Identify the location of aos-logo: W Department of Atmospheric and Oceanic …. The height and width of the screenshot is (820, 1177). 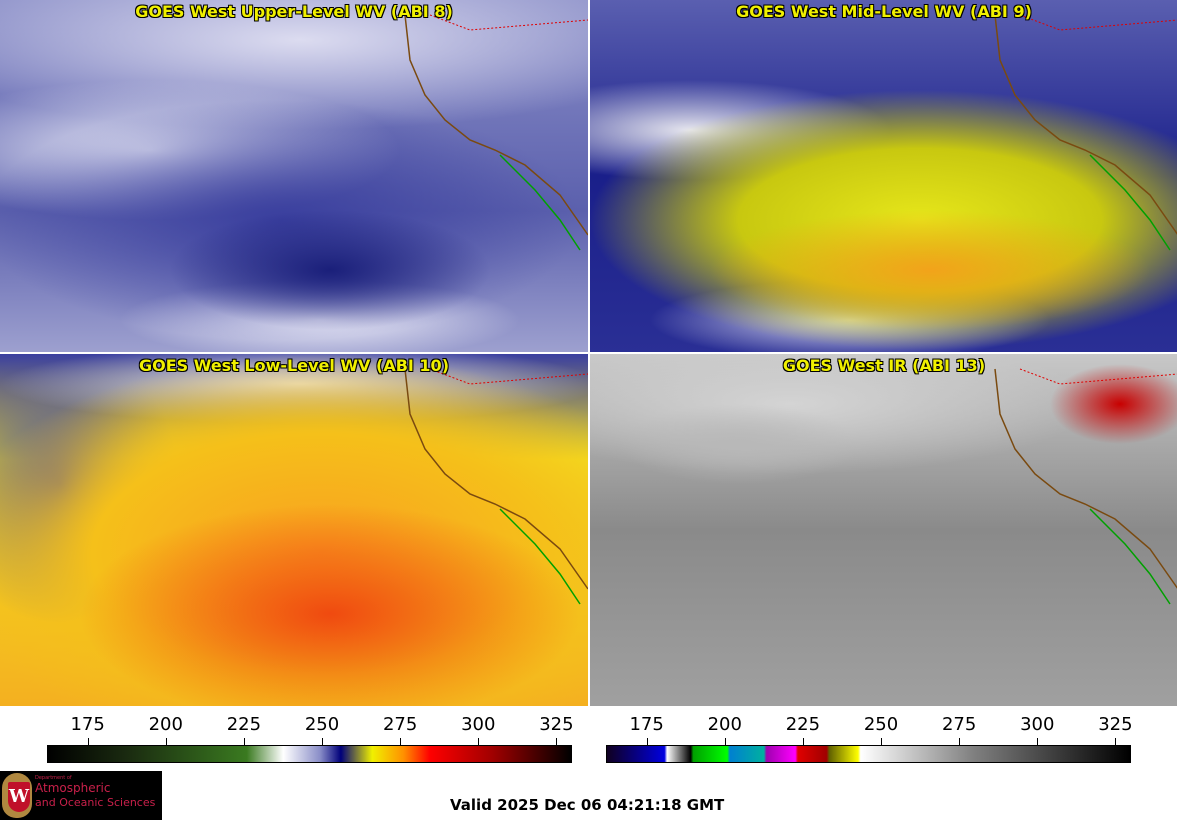
(81, 795).